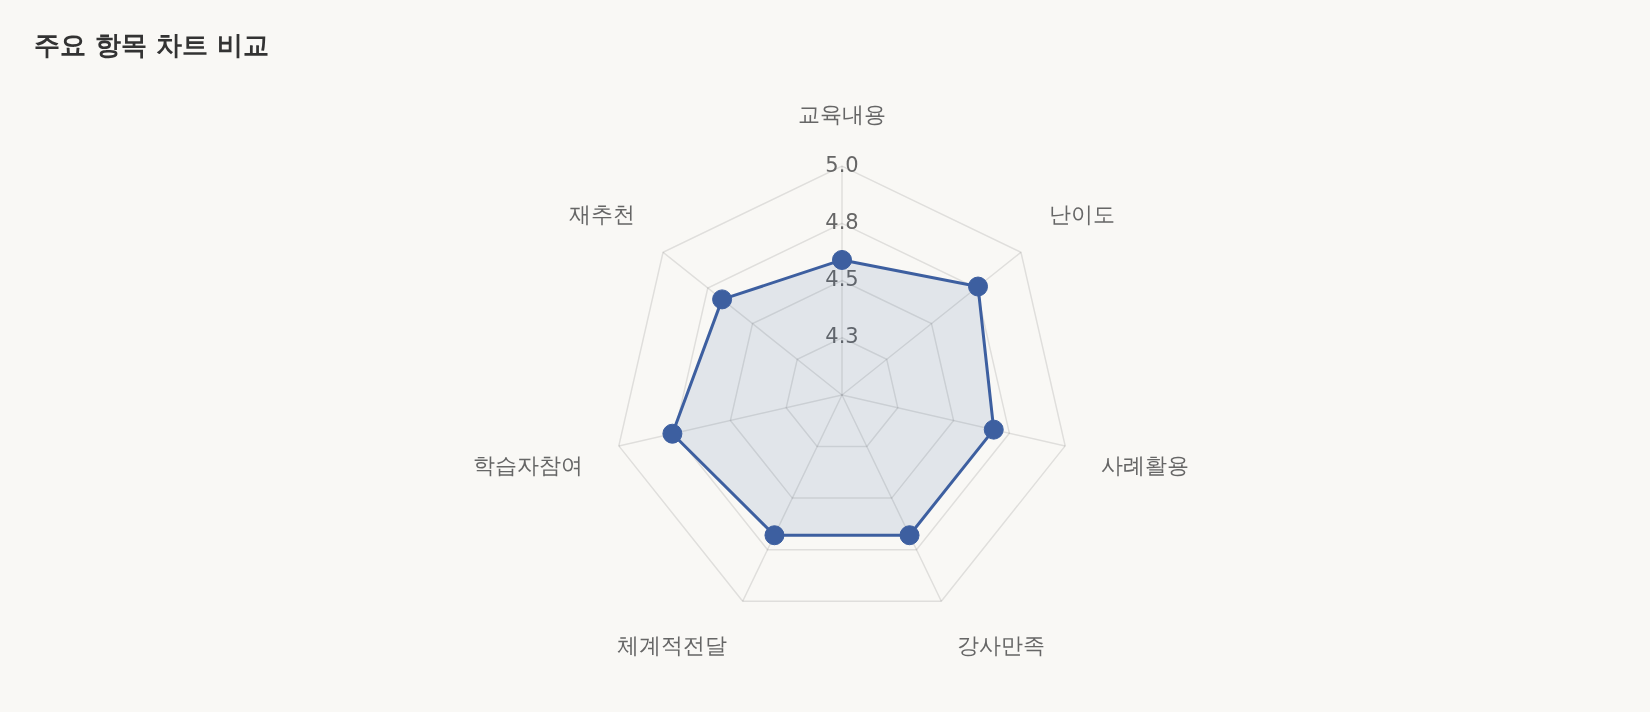 This screenshot has height=712, width=1650. I want to click on spoke-label: 학습자참여, so click(528, 465).